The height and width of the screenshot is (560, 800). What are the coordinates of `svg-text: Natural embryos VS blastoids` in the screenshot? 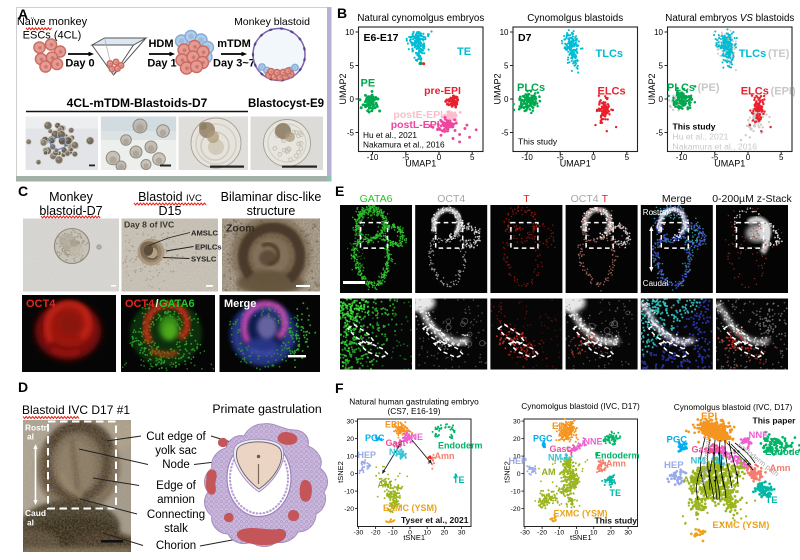 It's located at (729, 18).